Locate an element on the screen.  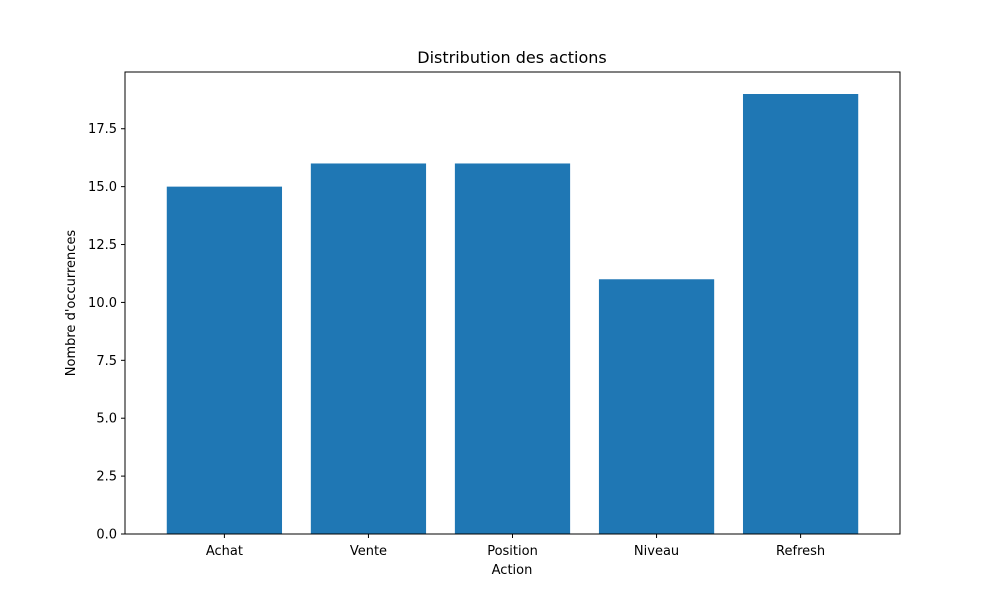
x-tick-label: Achat is located at coordinates (224, 551).